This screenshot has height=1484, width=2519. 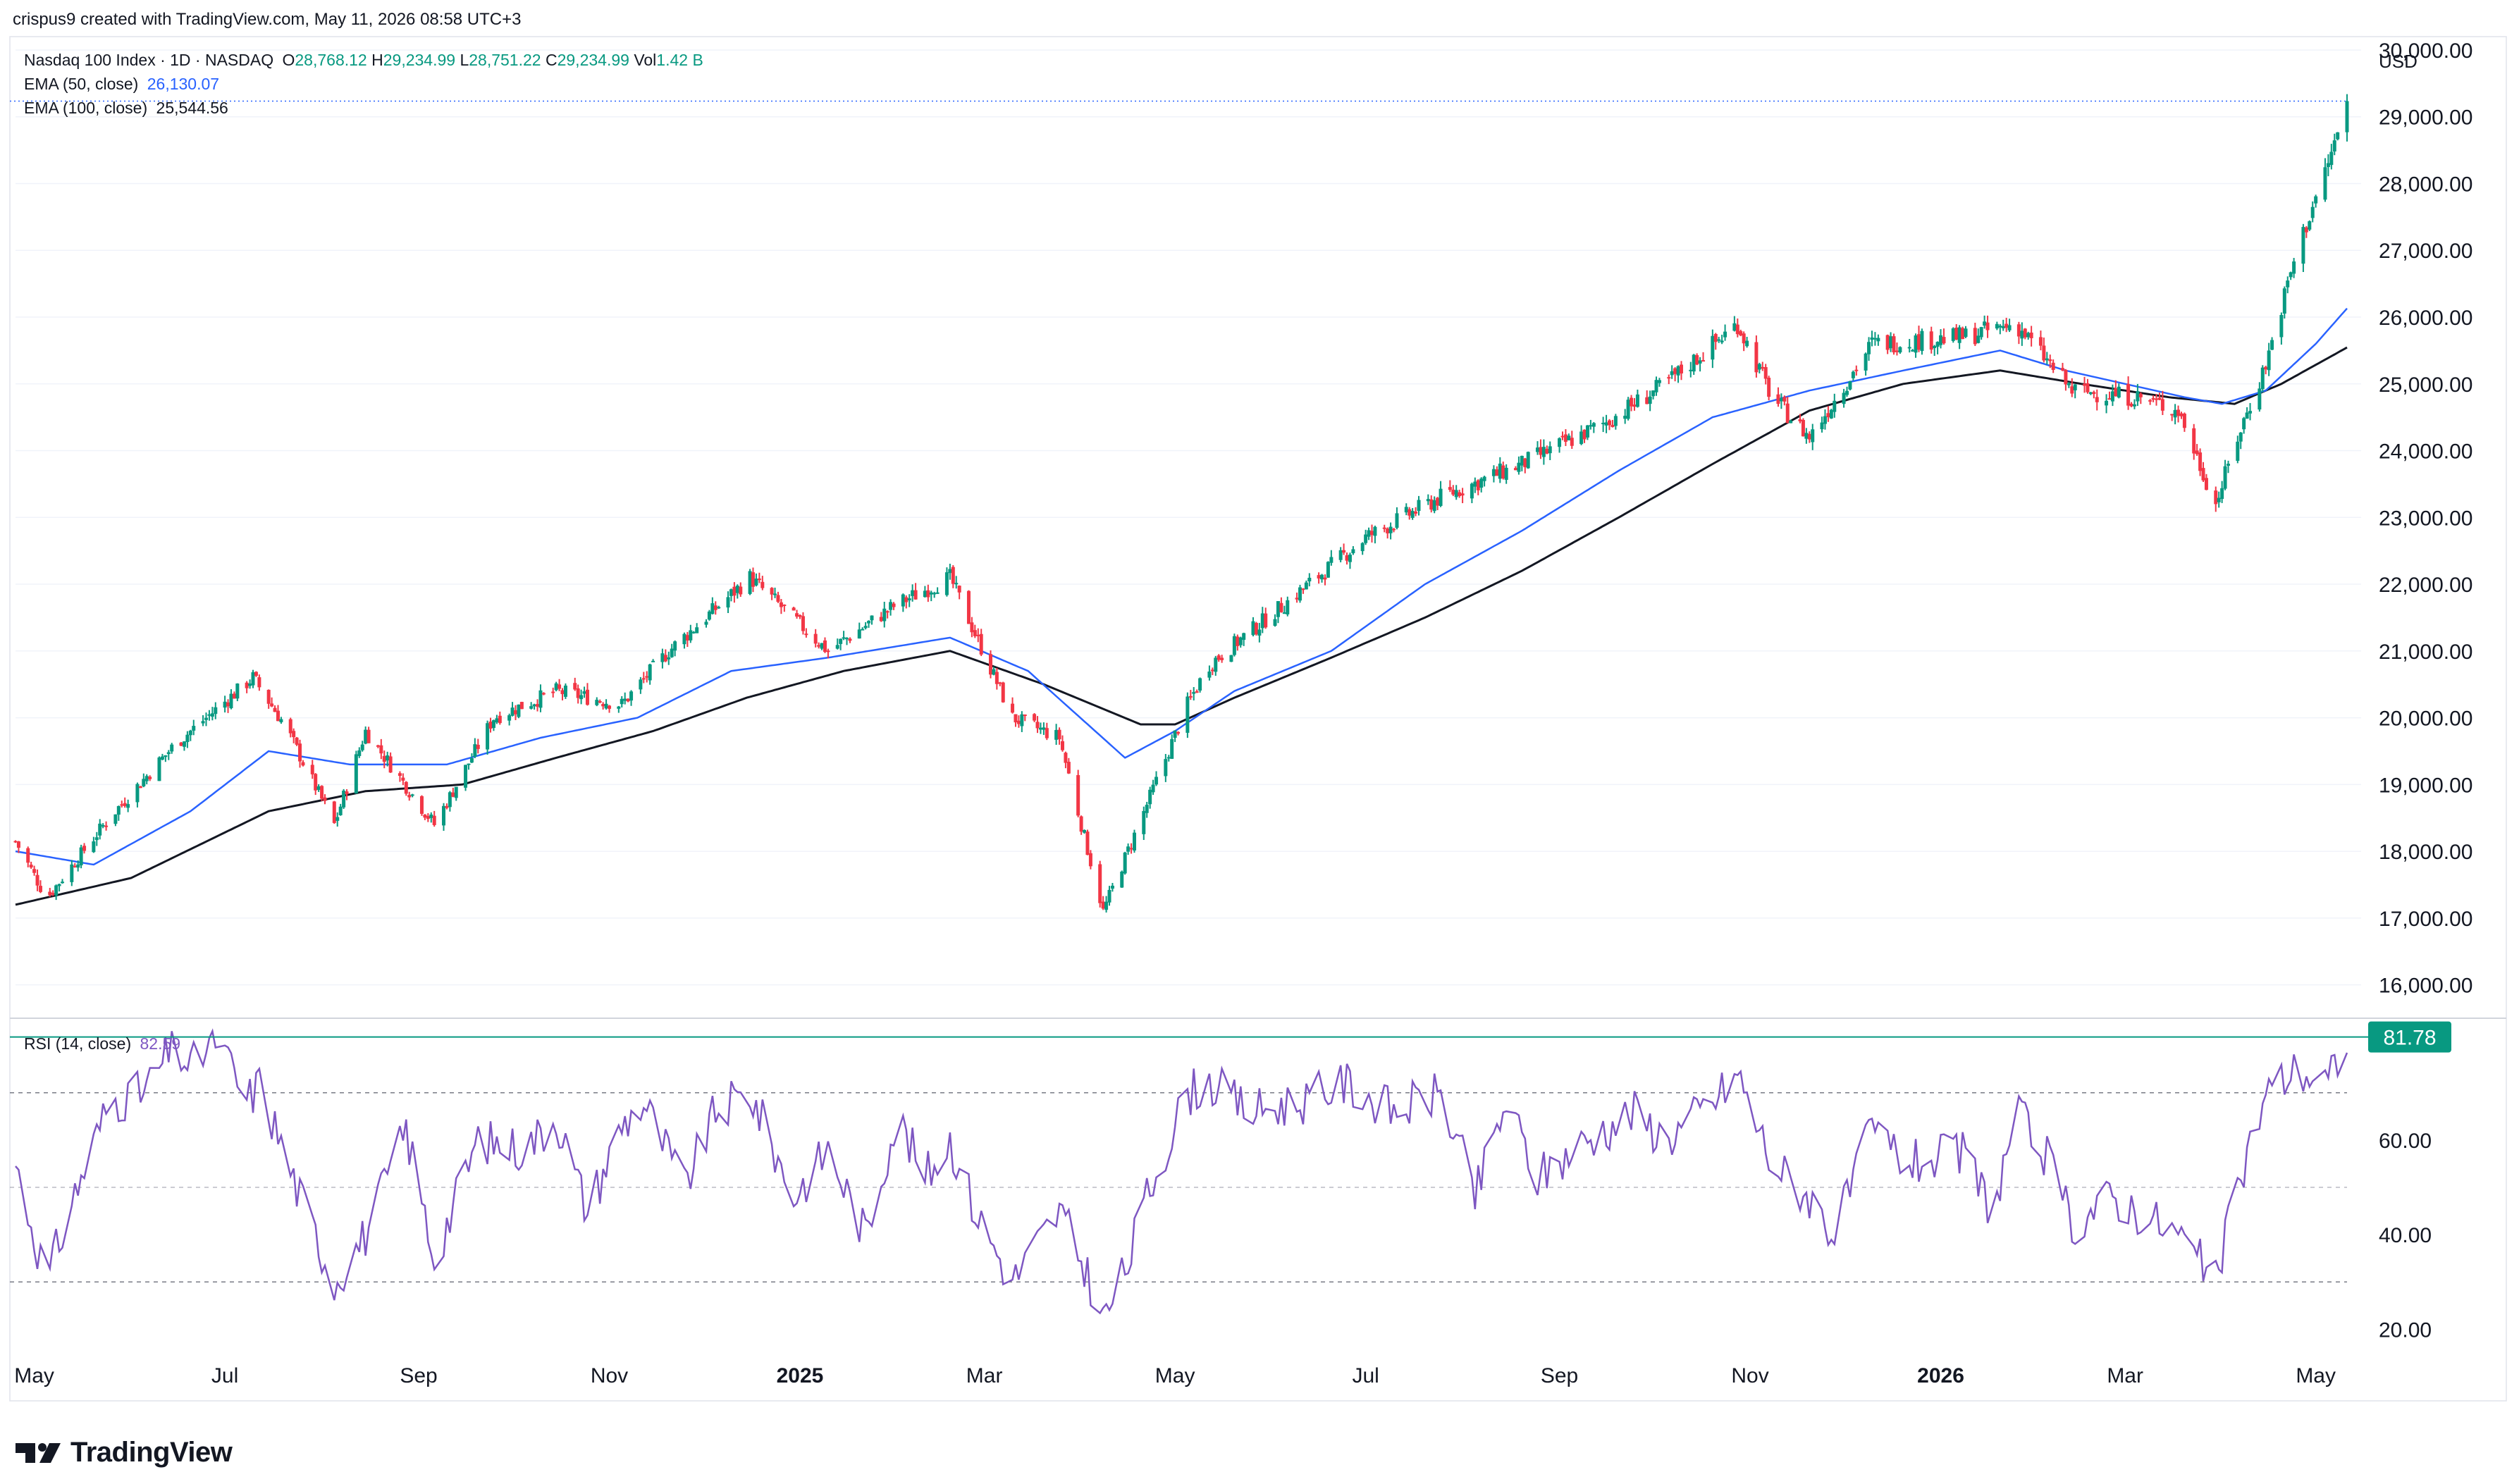 What do you see at coordinates (464, 60) in the screenshot?
I see `low-label: L` at bounding box center [464, 60].